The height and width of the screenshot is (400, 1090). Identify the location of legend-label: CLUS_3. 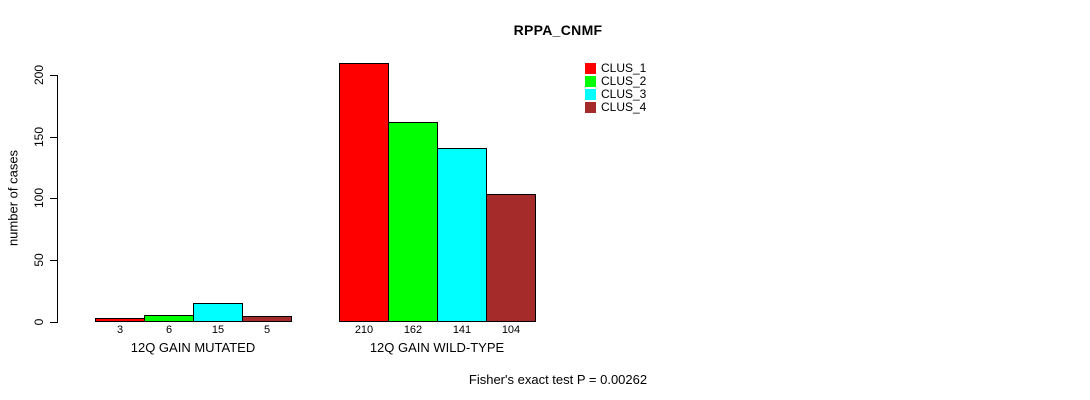
(624, 94).